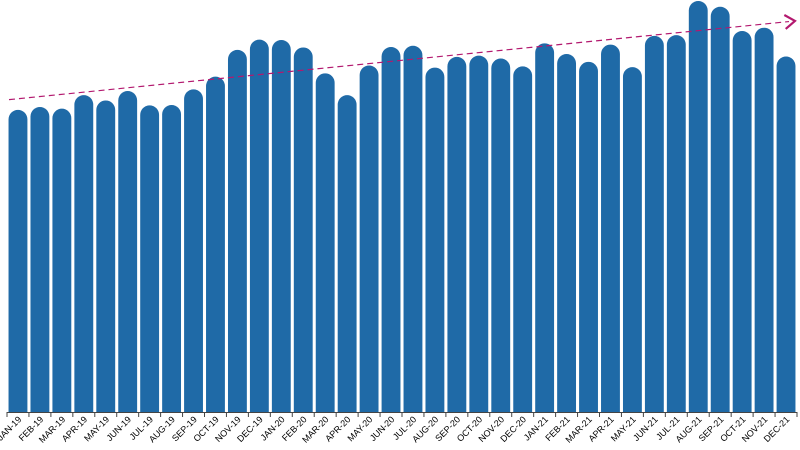  I want to click on x-tick-label: JUN-20, so click(382, 428).